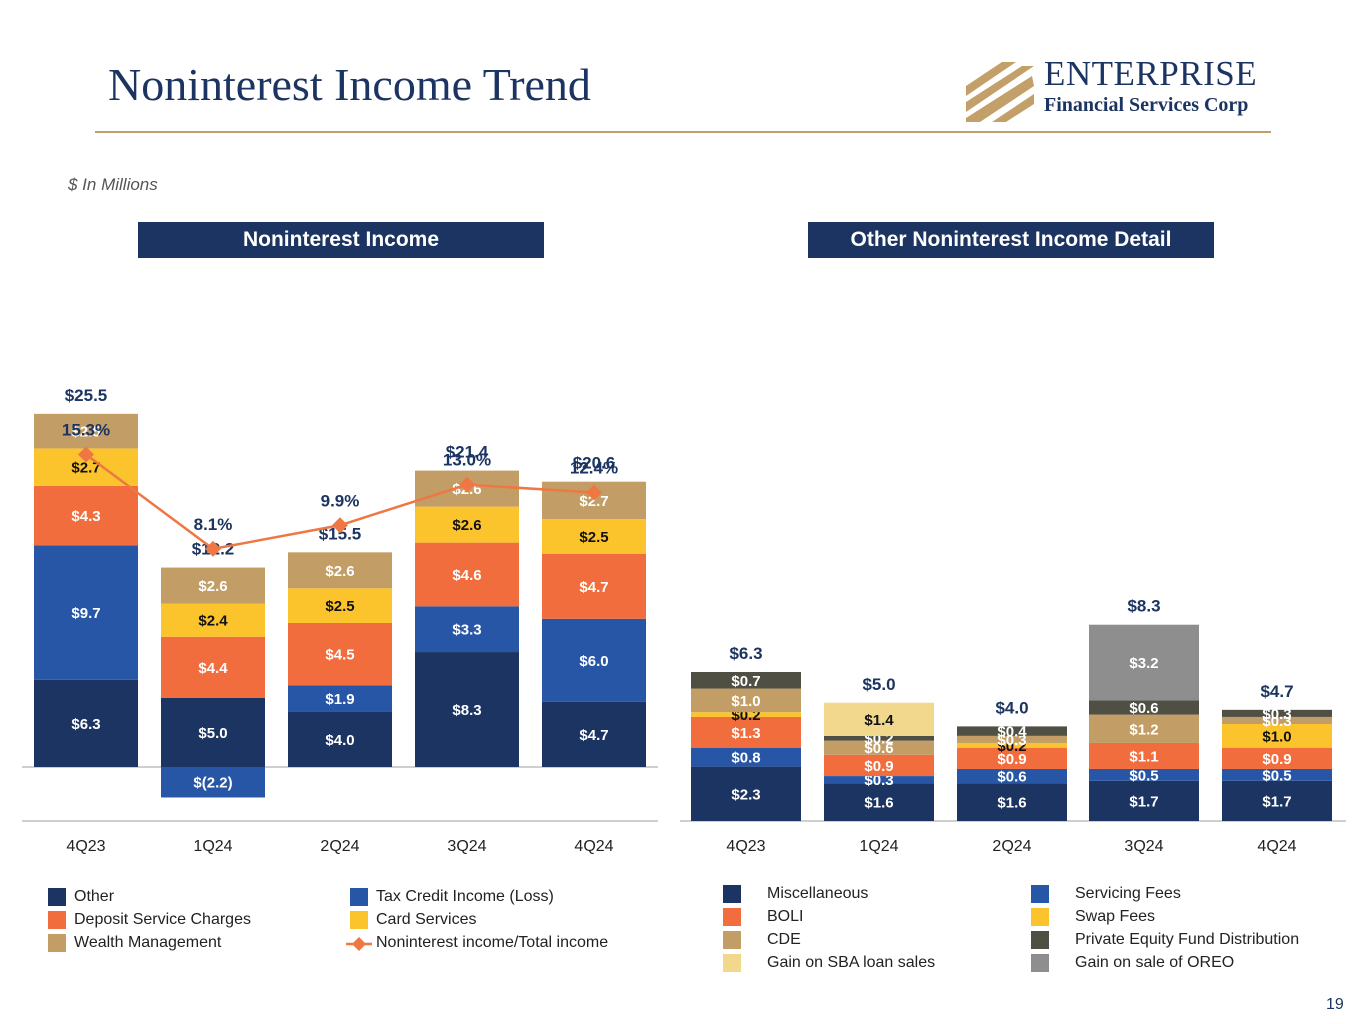 The width and height of the screenshot is (1365, 1024). Describe the element at coordinates (1276, 846) in the screenshot. I see `x-tick-label-4q24: 4Q24` at that location.